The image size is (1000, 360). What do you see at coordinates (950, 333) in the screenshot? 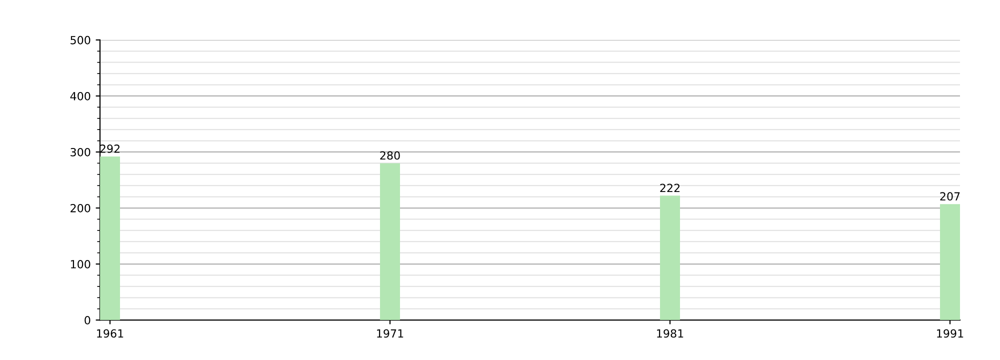
I see `x-tick-label: 1991` at bounding box center [950, 333].